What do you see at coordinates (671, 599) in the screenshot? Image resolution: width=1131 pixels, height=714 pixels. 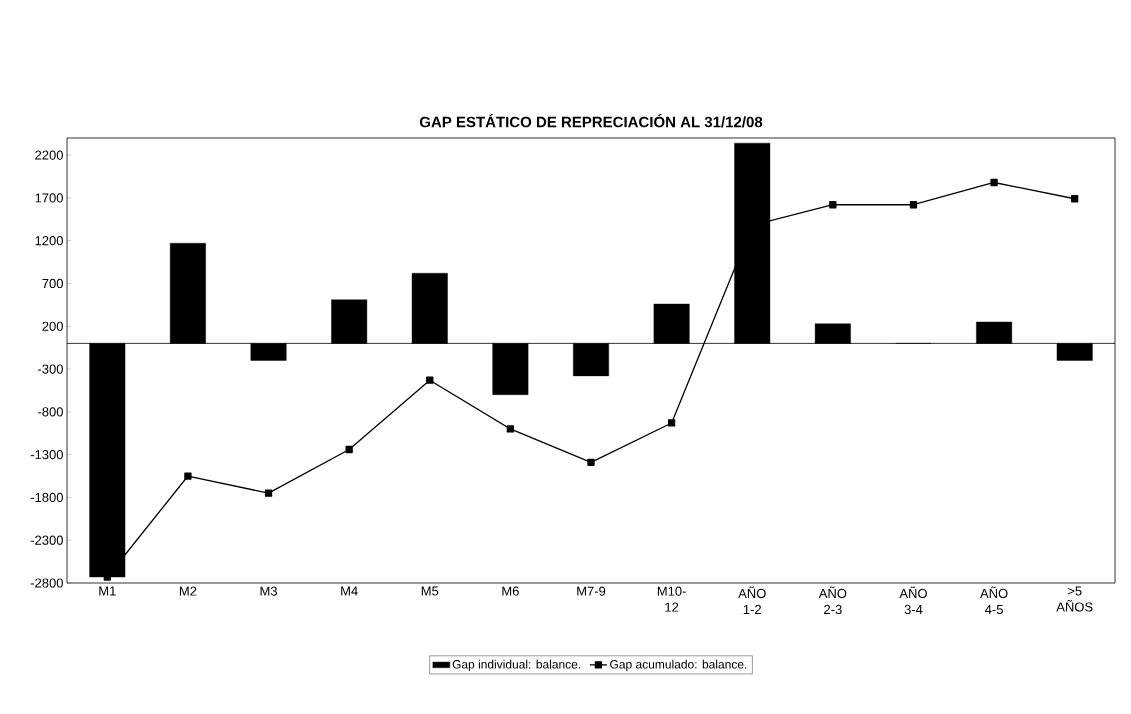 I see `x-tick-label: M10-12` at bounding box center [671, 599].